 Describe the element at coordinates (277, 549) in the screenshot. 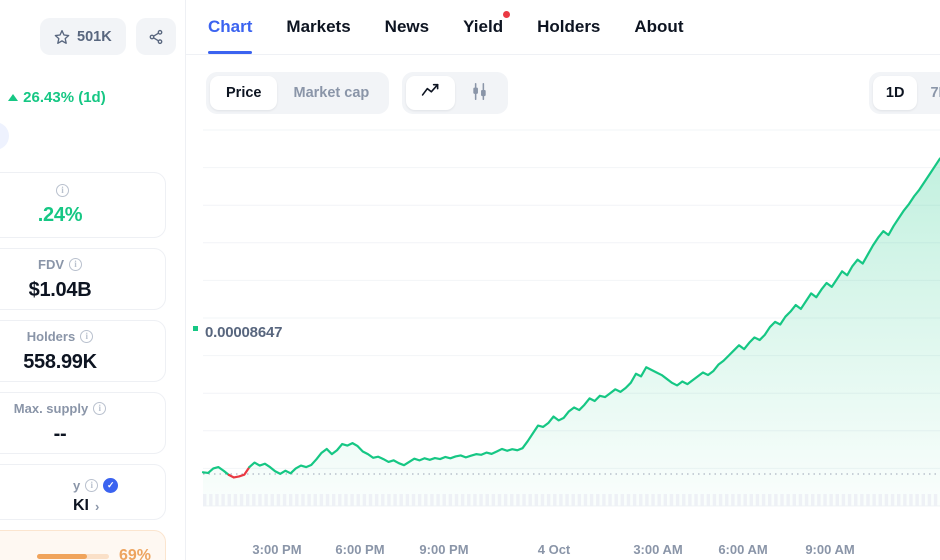

I see `x-axis-tick-label: 3:00 PM` at that location.